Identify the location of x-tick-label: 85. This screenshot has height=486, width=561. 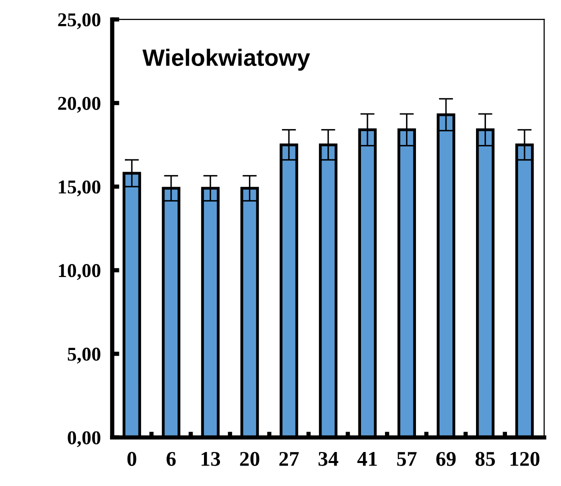
(485, 459).